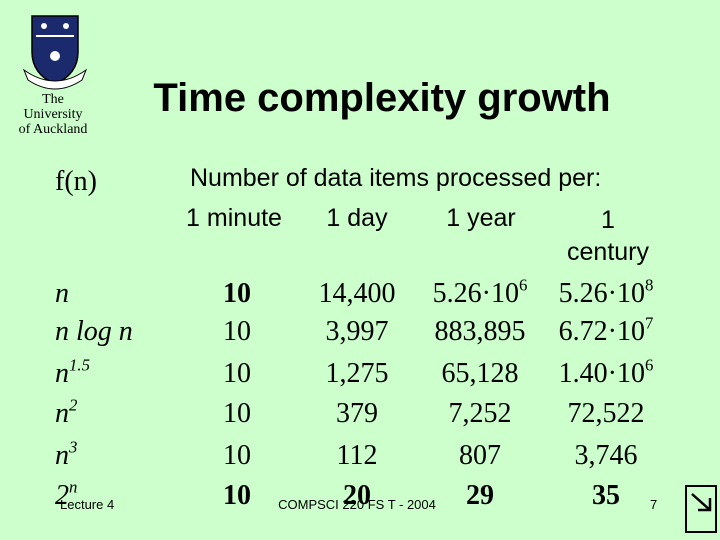  I want to click on row-label: 2n, so click(66, 494).